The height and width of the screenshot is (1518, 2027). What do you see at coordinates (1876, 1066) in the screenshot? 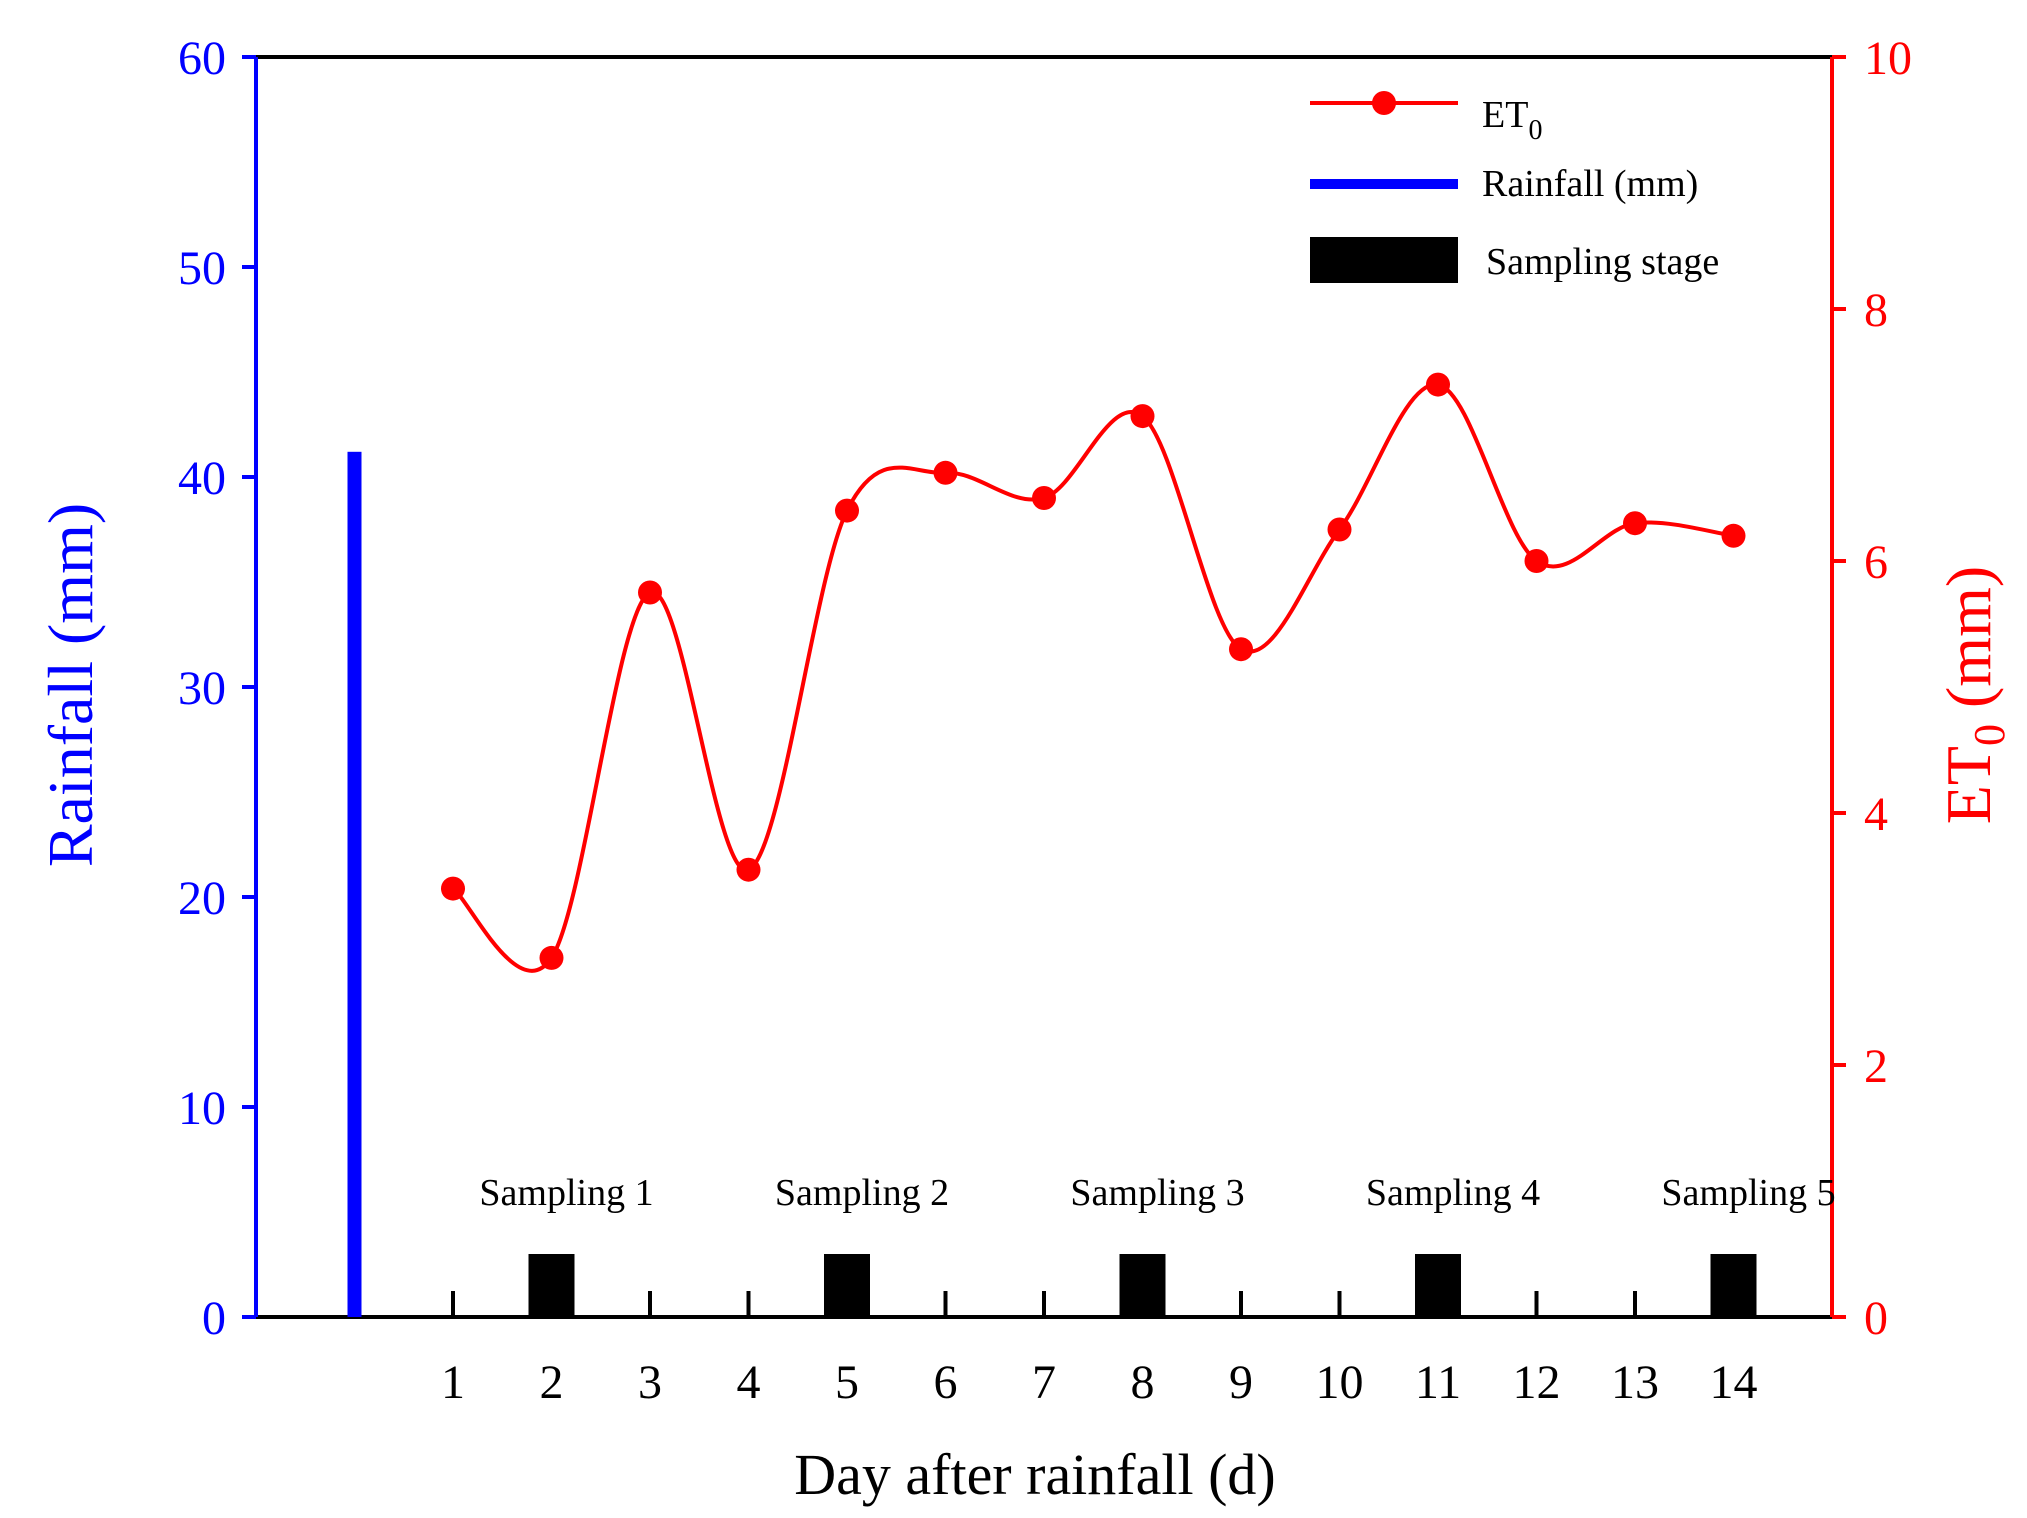
I see `y-right-tick-label: 2` at bounding box center [1876, 1066].